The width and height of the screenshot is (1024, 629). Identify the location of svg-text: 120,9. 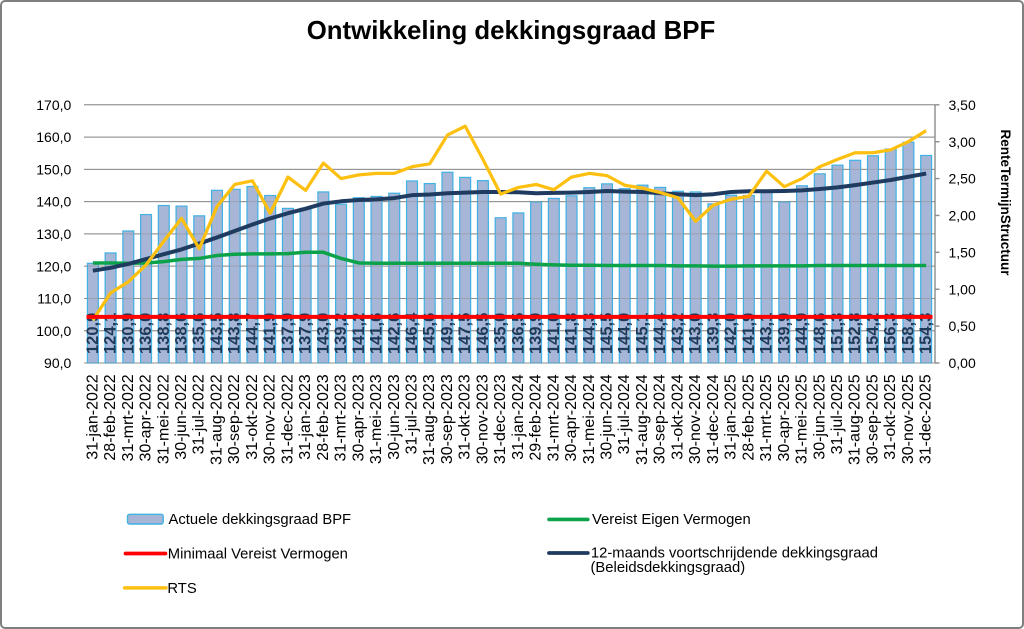
(93, 333).